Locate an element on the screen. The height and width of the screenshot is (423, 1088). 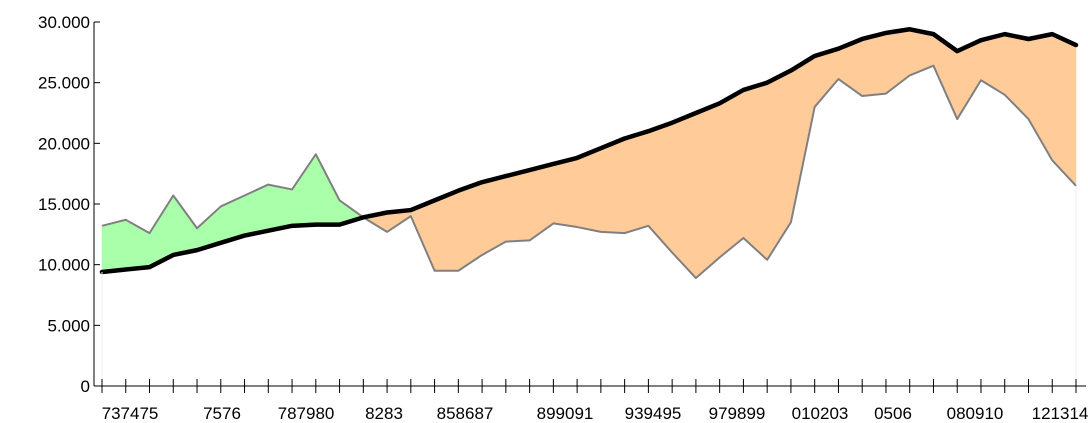
x-tick-label: 121314 is located at coordinates (1060, 413).